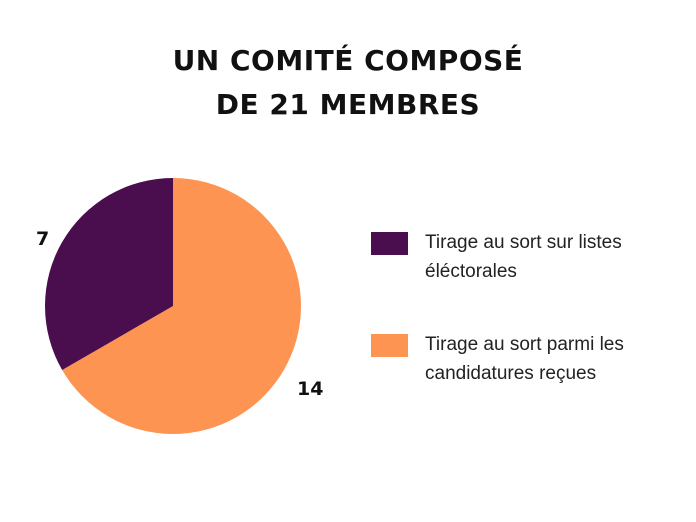  What do you see at coordinates (348, 104) in the screenshot?
I see `chart-title-line-2: DE 21 MEMBRES` at bounding box center [348, 104].